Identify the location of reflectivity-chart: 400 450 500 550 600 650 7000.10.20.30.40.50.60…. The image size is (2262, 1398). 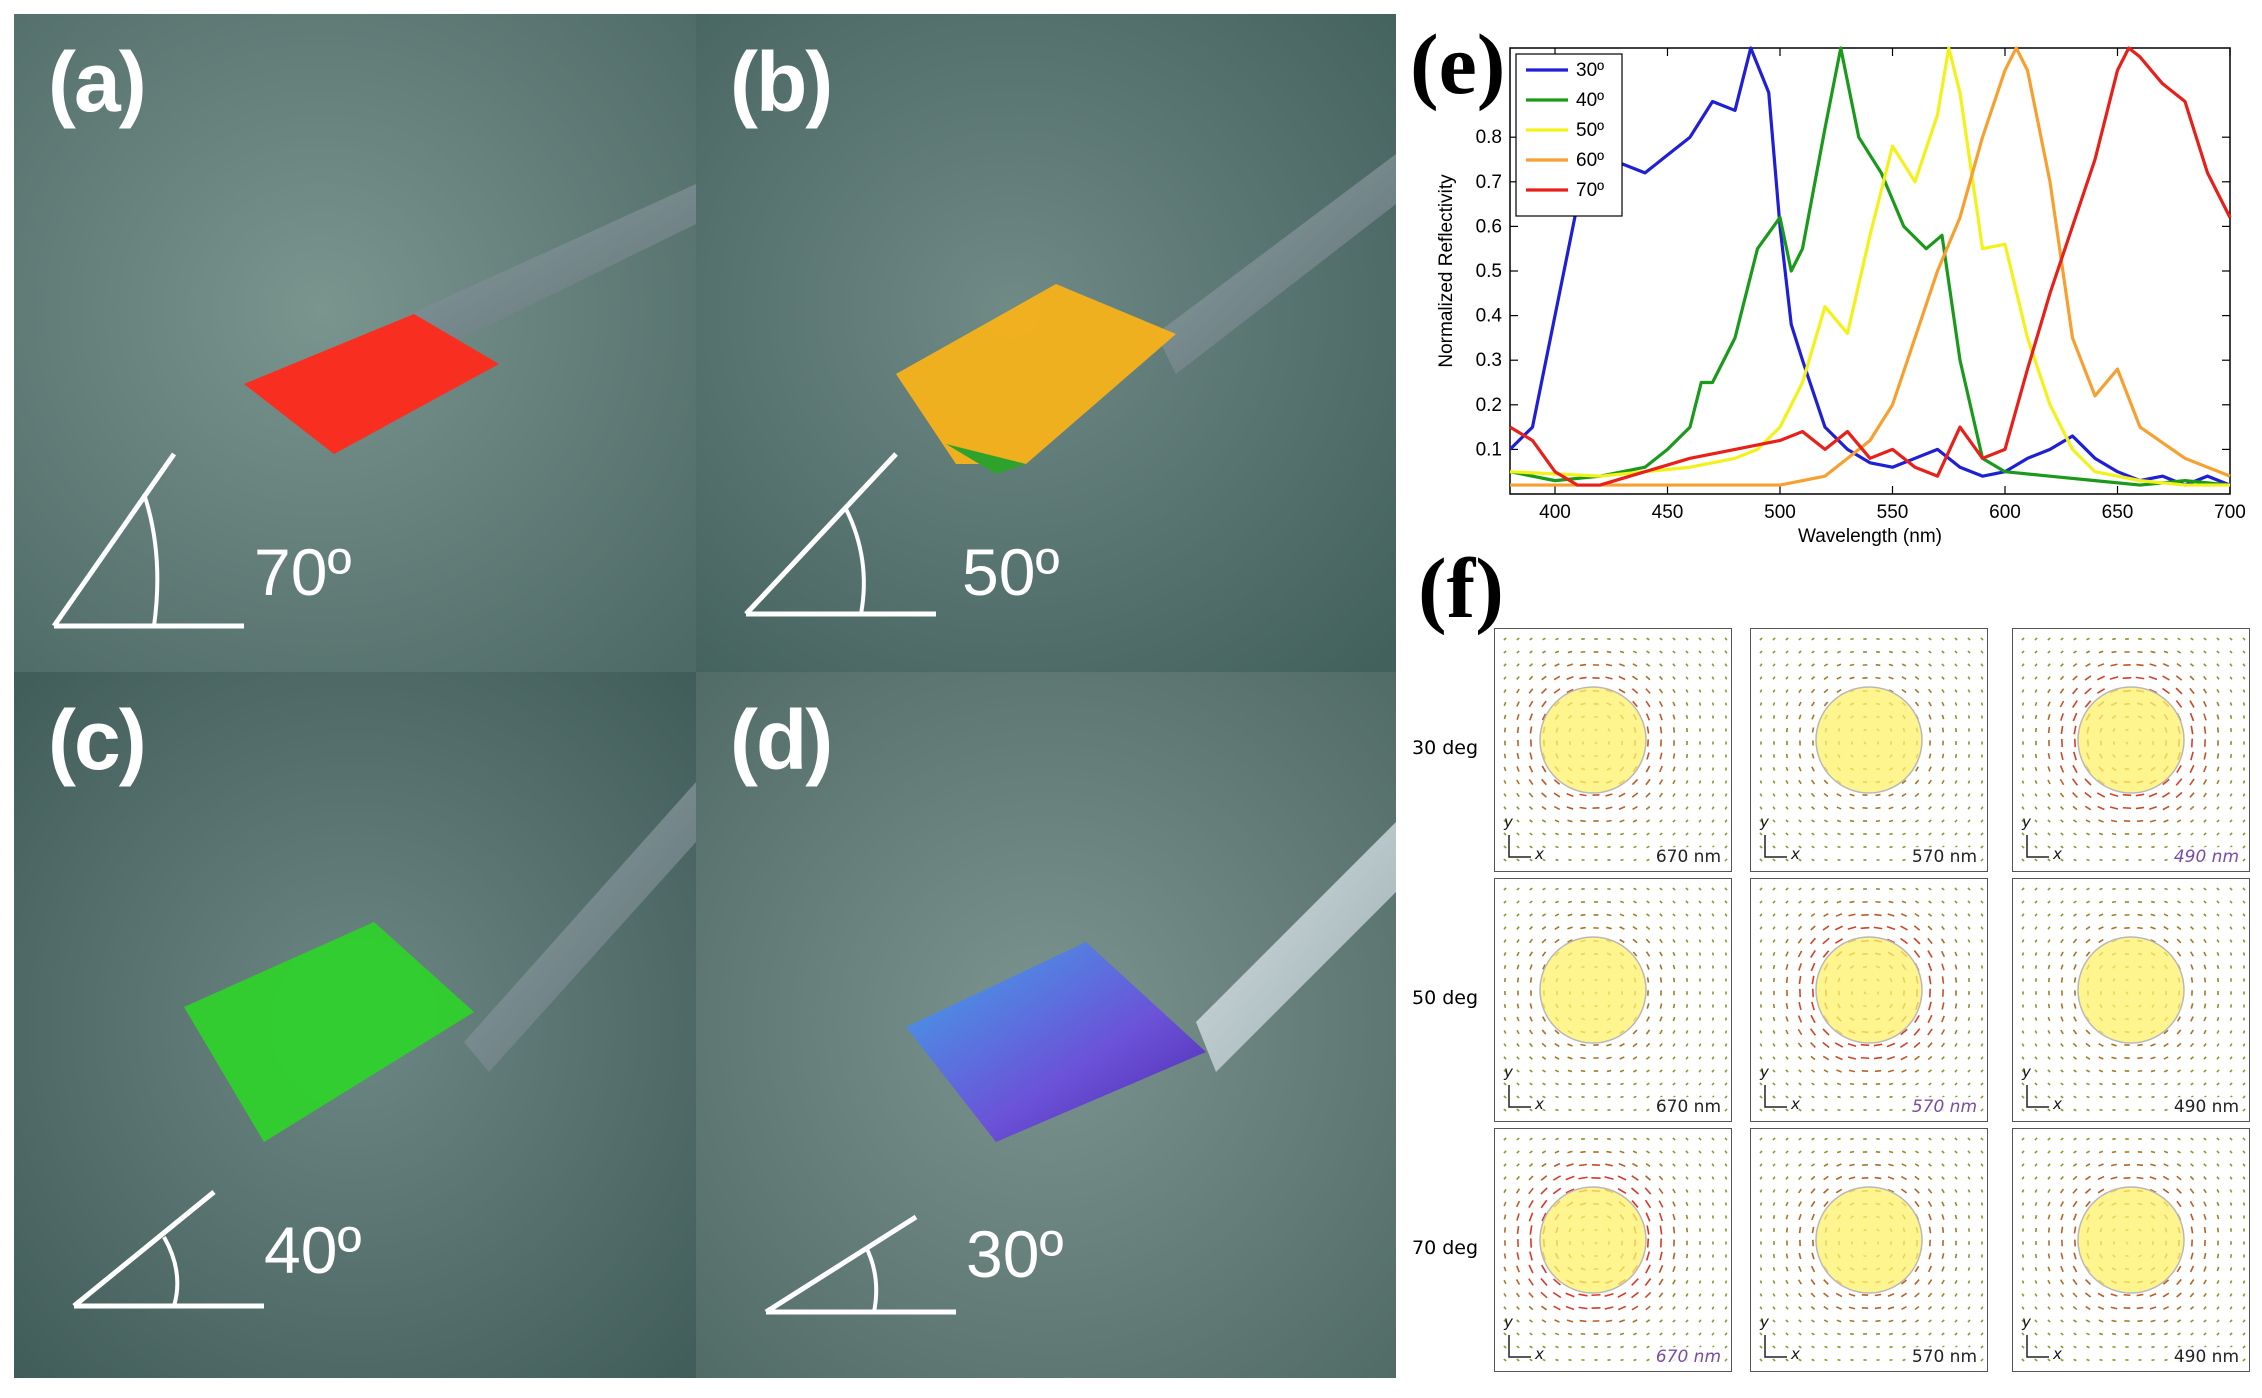
(1841, 296).